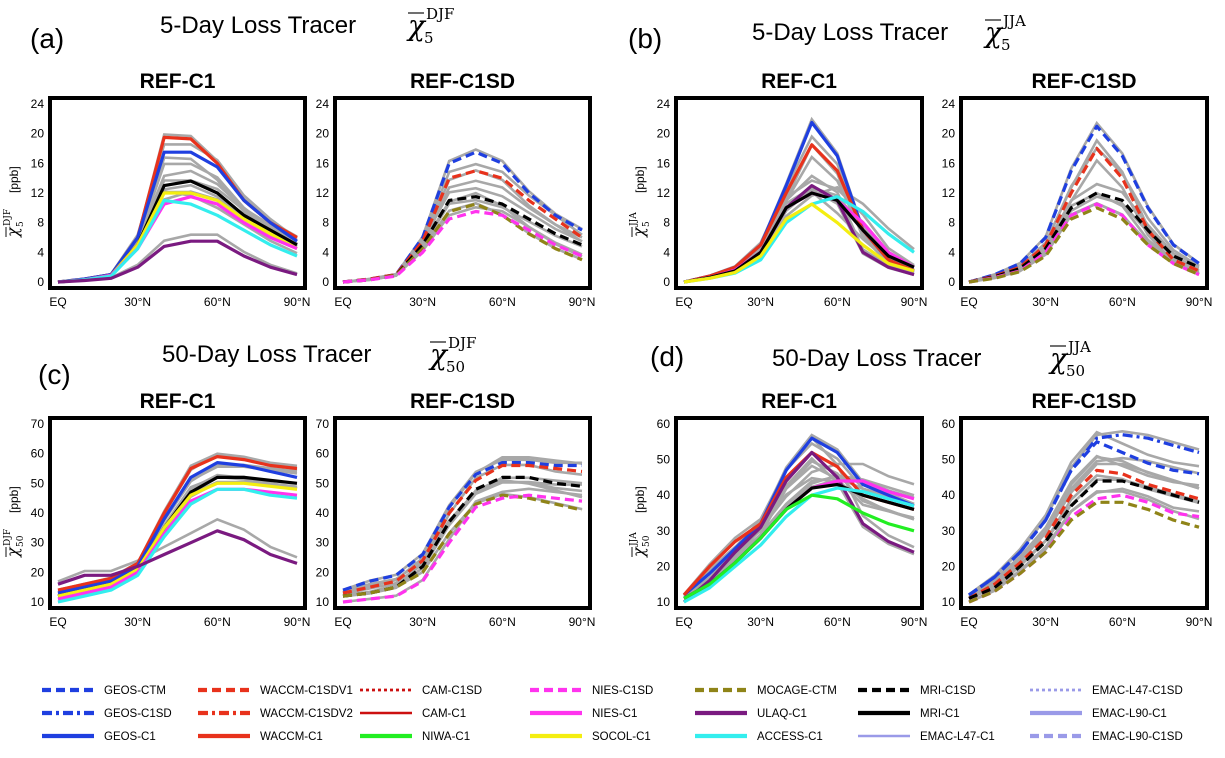 This screenshot has height=758, width=1225. I want to click on legend-item: SOCOL-C1, so click(590, 737).